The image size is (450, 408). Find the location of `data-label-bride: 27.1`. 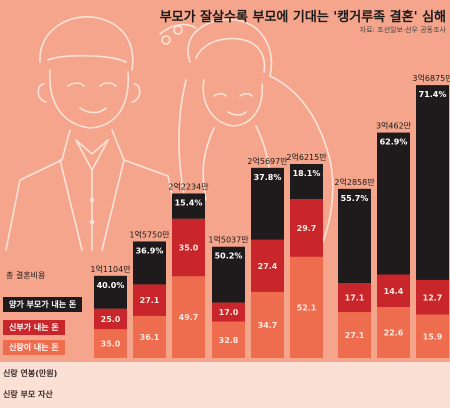

data-label-bride: 27.1 is located at coordinates (150, 300).